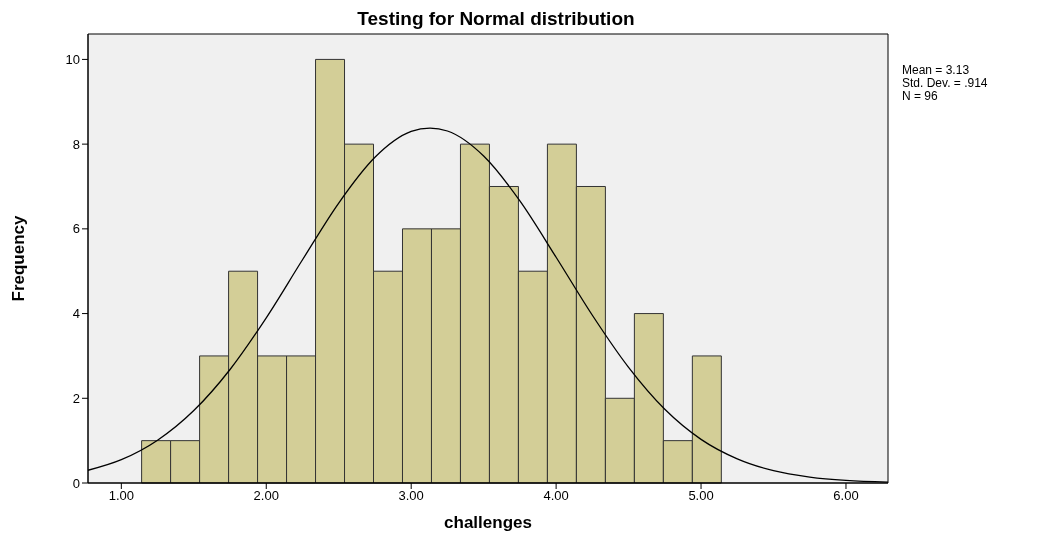 The height and width of the screenshot is (540, 1047). I want to click on text: Std. Dev. = .914, so click(945, 83).